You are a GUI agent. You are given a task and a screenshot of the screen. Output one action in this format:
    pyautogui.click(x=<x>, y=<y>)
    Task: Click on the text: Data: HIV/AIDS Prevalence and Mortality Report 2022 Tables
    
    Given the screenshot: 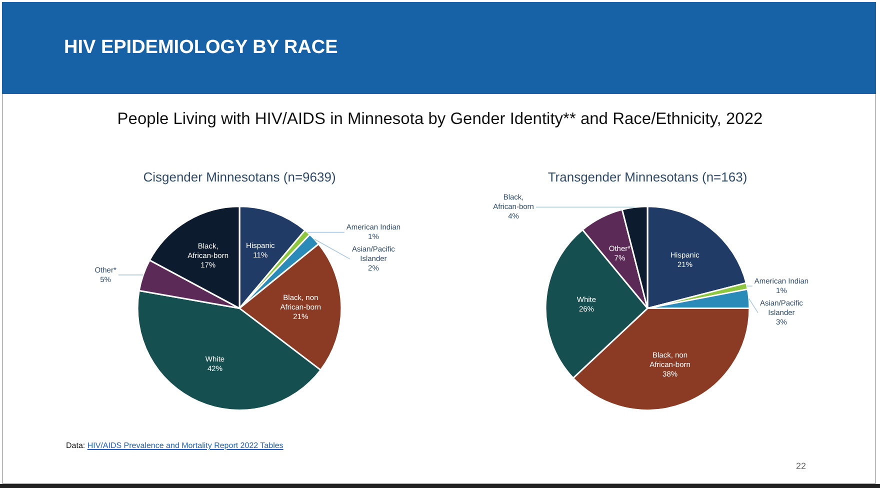 What is the action you would take?
    pyautogui.click(x=175, y=445)
    